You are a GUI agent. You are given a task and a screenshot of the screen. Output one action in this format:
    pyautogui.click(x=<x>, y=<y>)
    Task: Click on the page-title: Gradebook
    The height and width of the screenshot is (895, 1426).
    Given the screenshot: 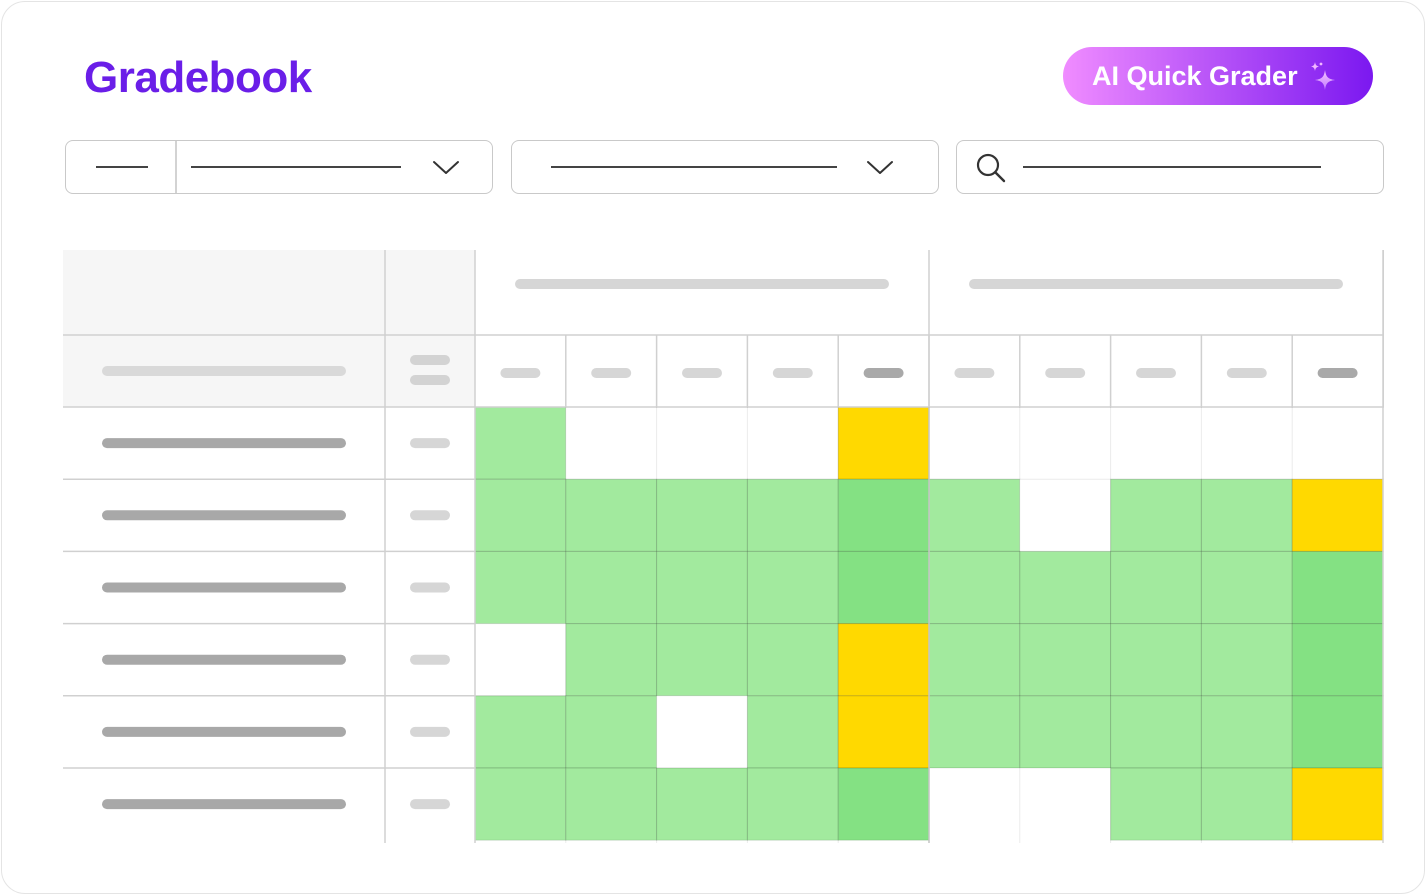 What is the action you would take?
    pyautogui.click(x=198, y=77)
    